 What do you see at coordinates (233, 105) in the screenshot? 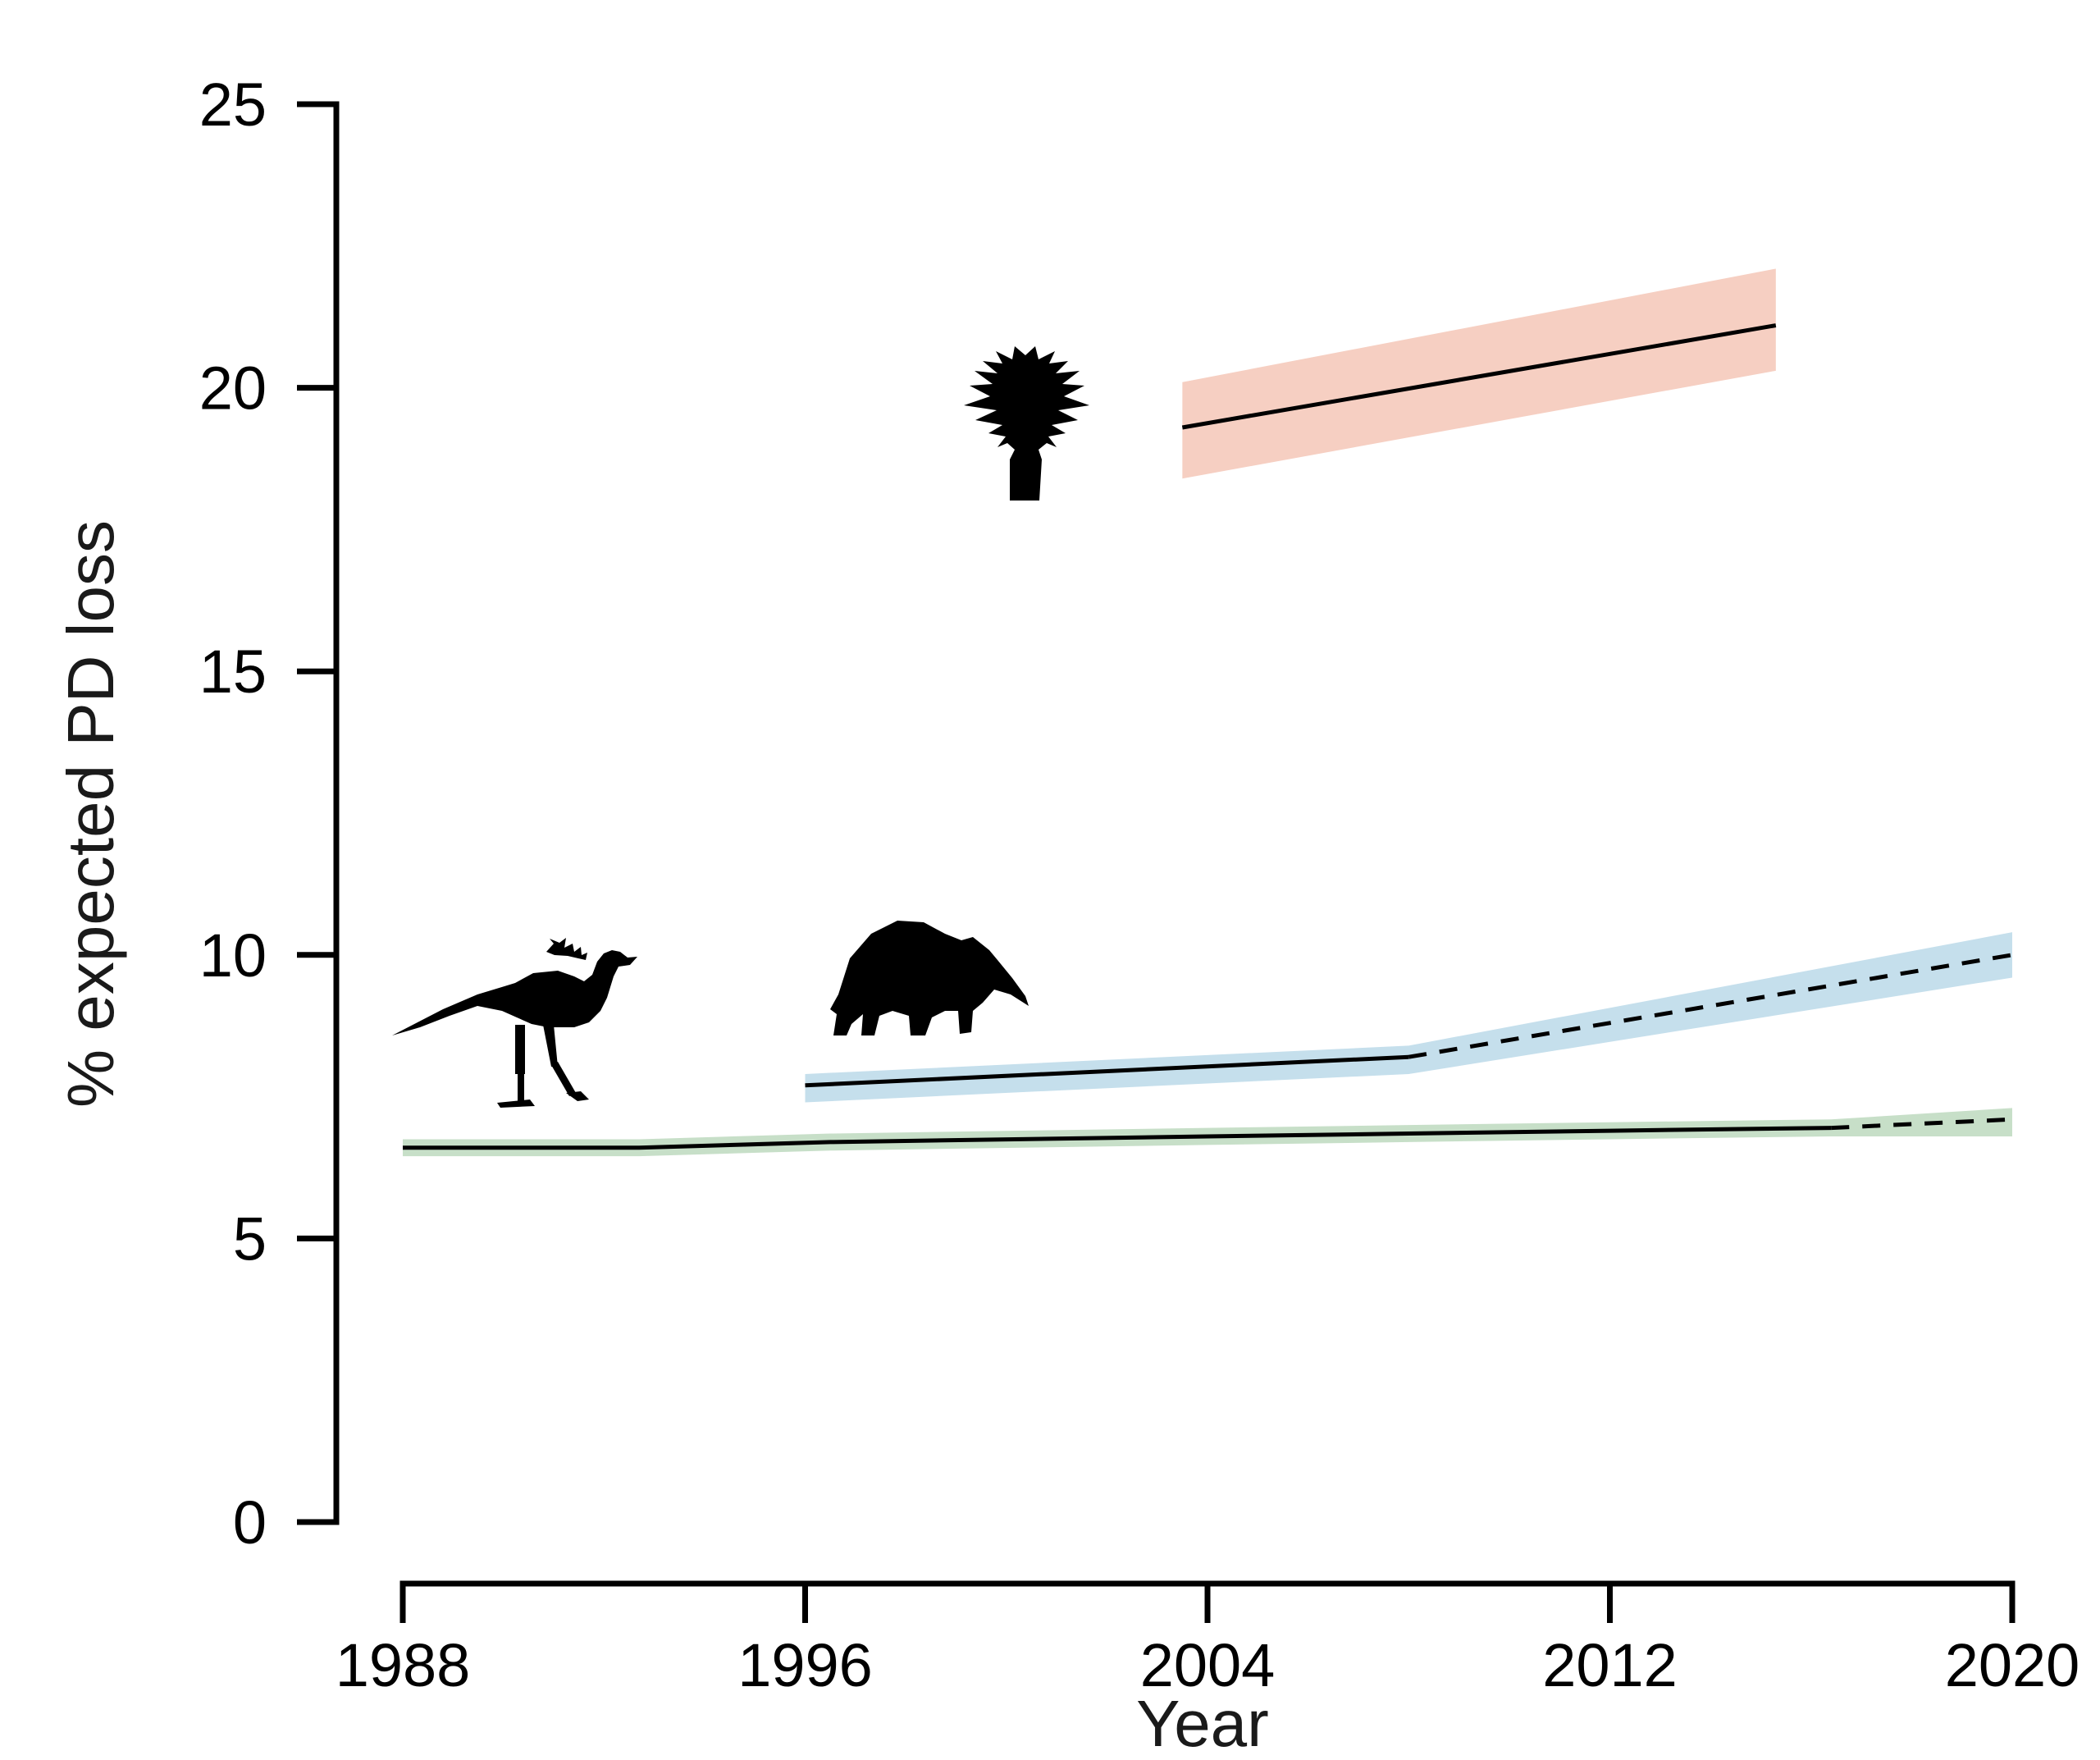
I see `y-tick-label: 25` at bounding box center [233, 105].